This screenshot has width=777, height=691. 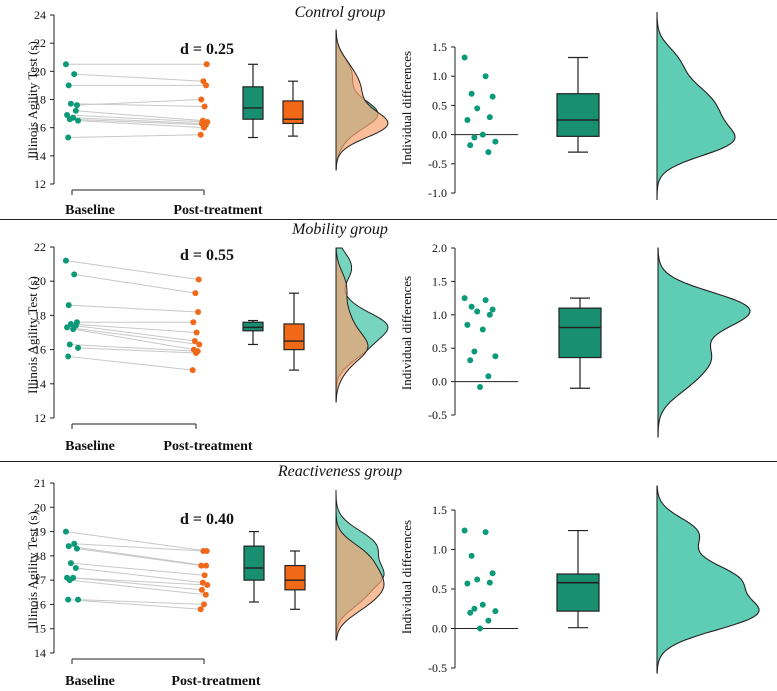 I want to click on panel-title-control: Control group, so click(x=340, y=12).